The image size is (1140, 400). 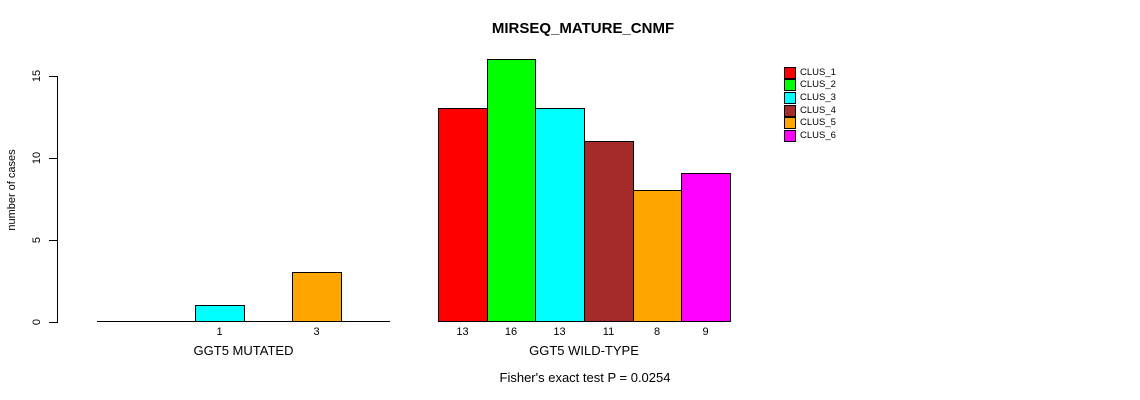 What do you see at coordinates (584, 350) in the screenshot?
I see `group-label: GGT5 WILD-TYPE` at bounding box center [584, 350].